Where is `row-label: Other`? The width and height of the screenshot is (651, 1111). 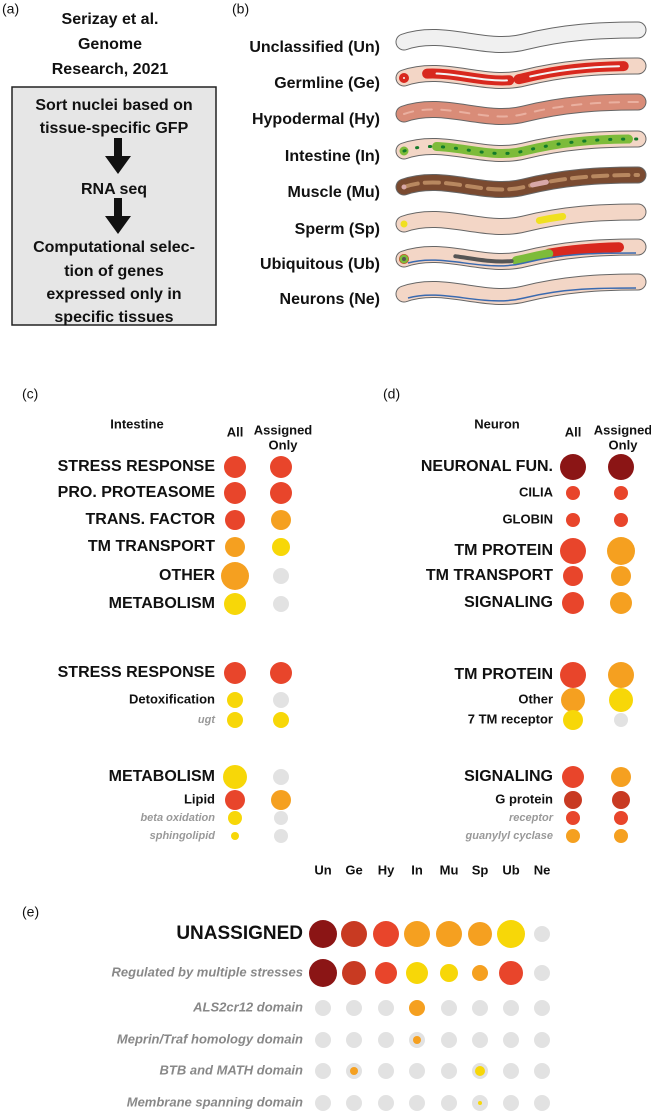 row-label: Other is located at coordinates (535, 698).